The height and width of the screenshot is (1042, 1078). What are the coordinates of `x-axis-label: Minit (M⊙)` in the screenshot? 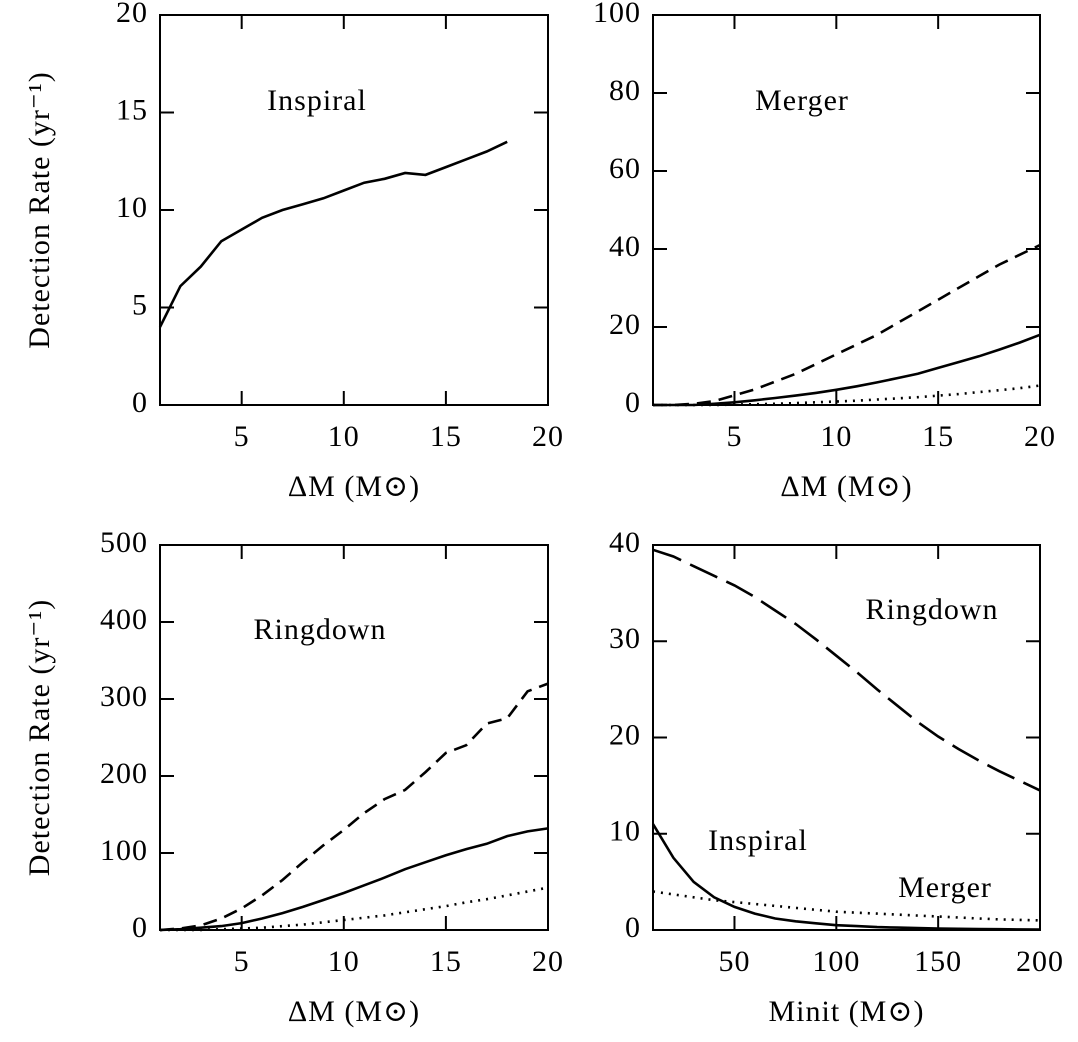 It's located at (847, 1011).